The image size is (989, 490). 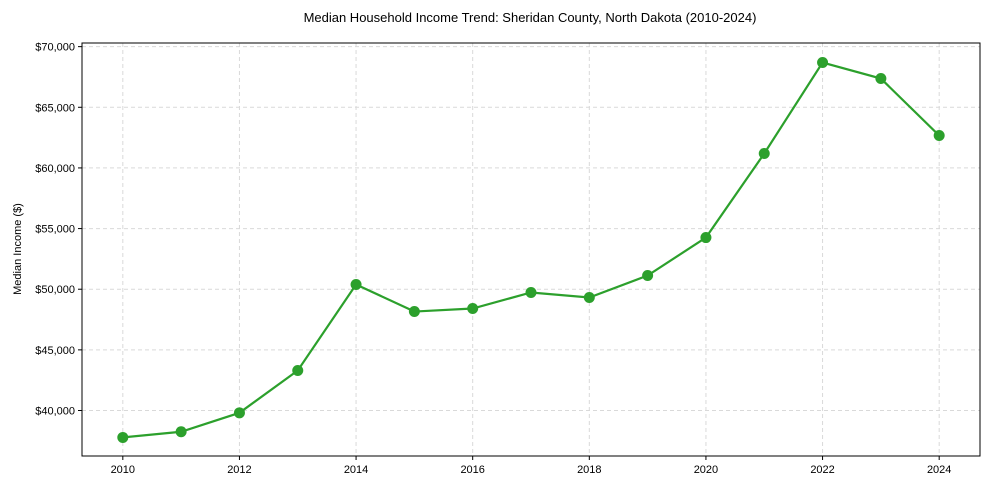 I want to click on x-tick-label: 2024, so click(x=939, y=470).